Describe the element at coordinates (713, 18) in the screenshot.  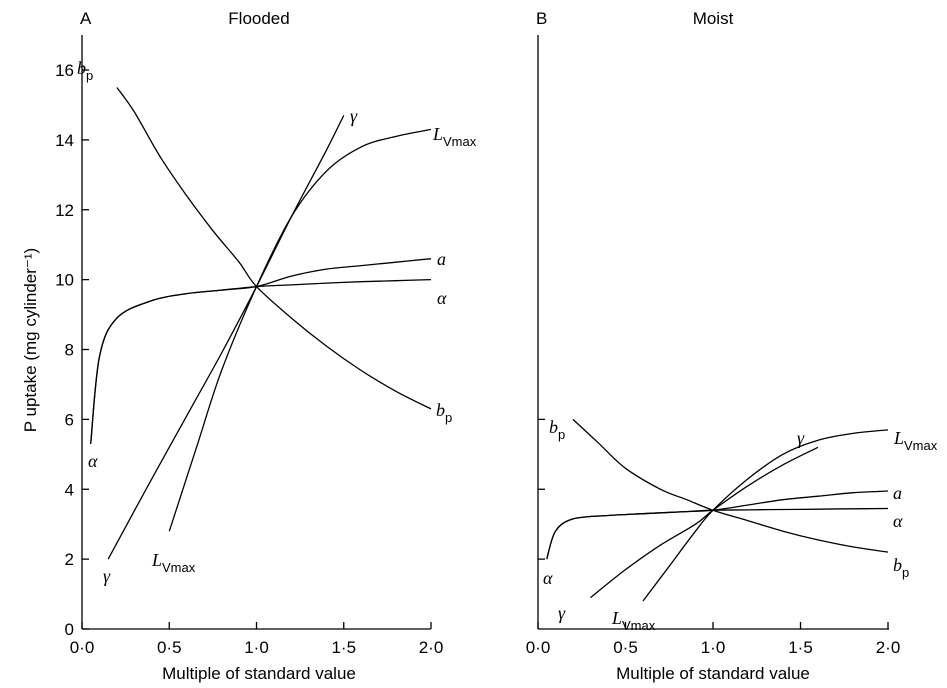
I see `panel-b-title: Moist` at that location.